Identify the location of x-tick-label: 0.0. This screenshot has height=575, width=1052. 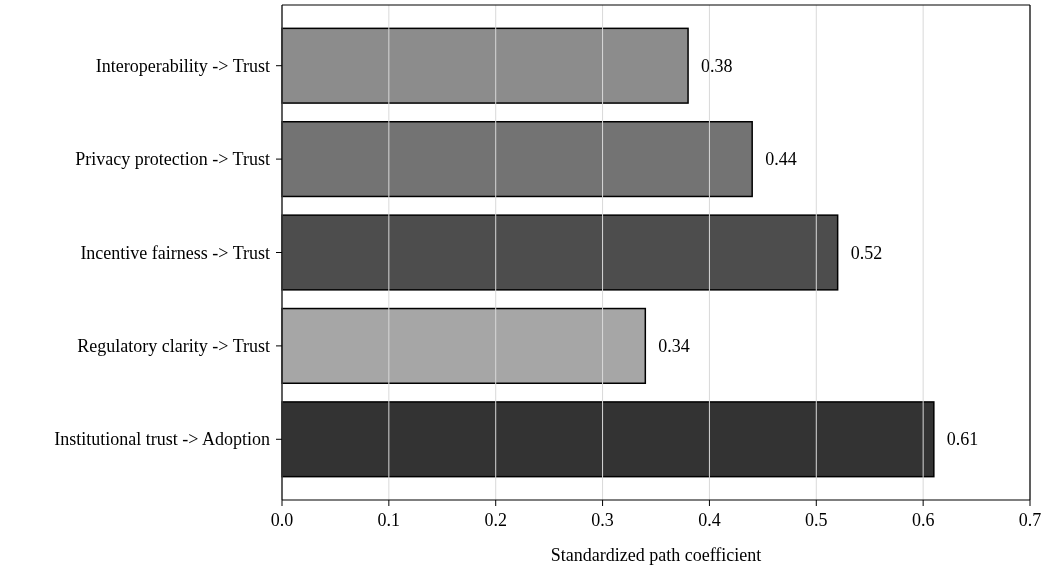
(282, 520).